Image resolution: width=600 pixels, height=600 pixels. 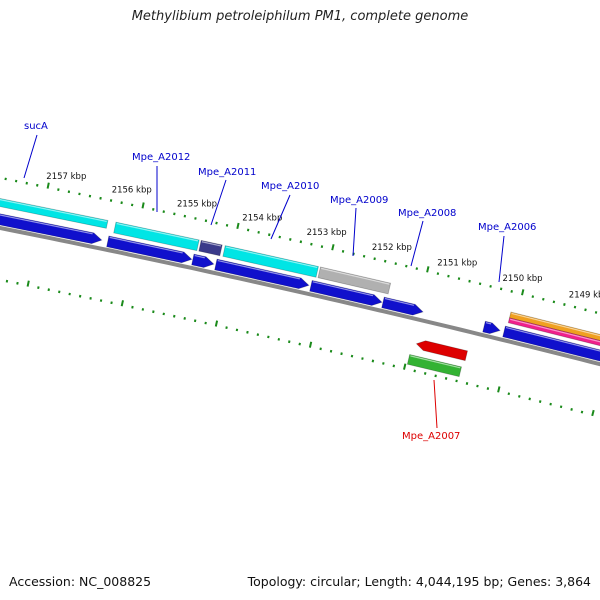 I want to click on gene-label: Mpe_A2007, so click(x=431, y=436).